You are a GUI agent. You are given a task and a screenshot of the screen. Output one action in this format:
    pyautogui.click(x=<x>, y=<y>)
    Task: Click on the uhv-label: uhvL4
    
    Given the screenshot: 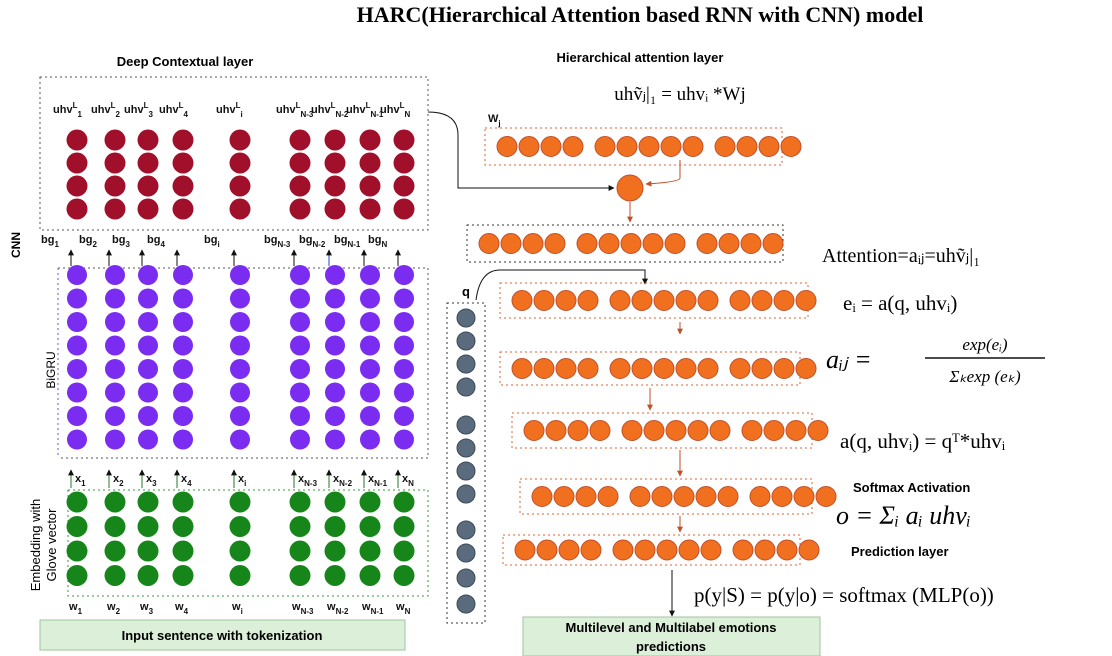 What is the action you would take?
    pyautogui.click(x=173, y=110)
    